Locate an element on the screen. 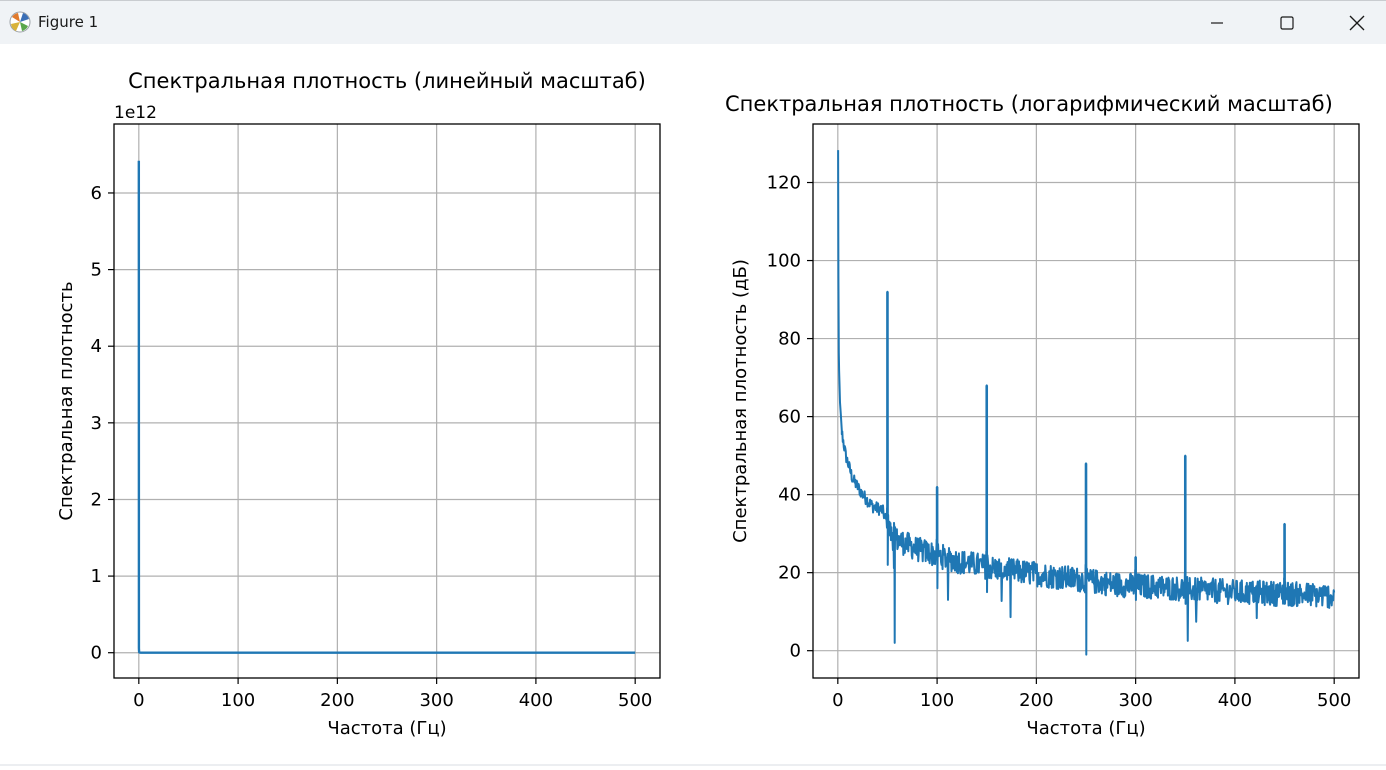  maximize-icon is located at coordinates (1287, 23).